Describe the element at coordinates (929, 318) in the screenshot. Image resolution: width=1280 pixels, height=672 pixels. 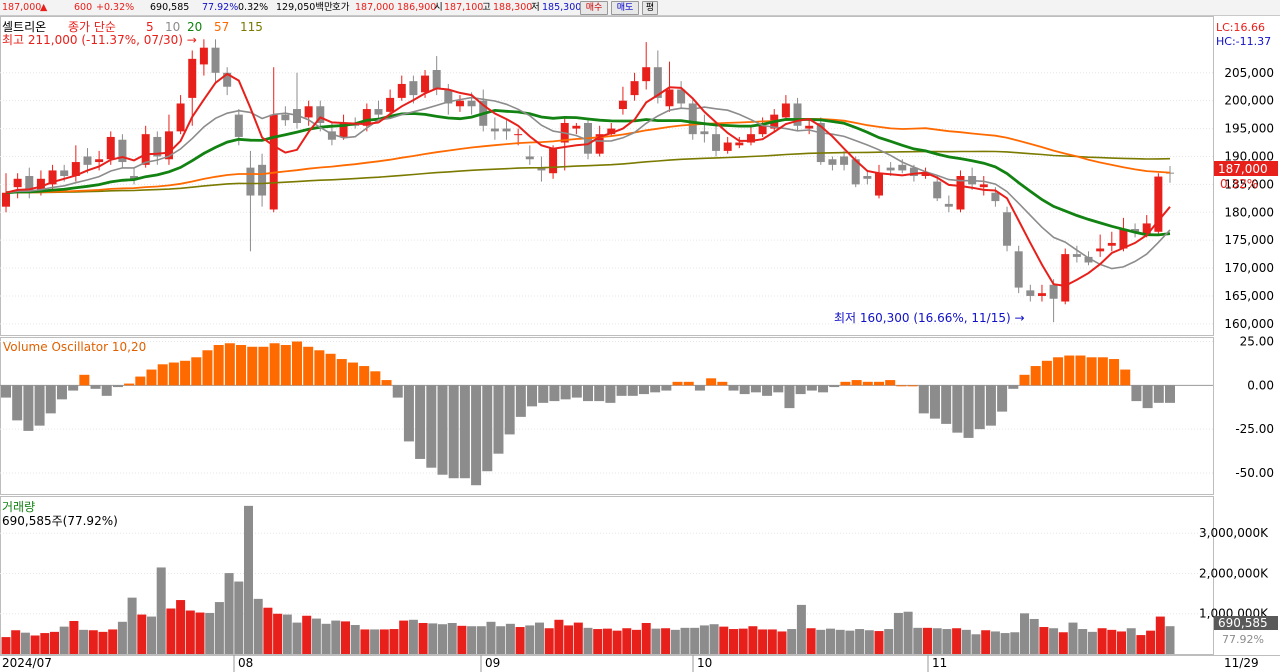
I see `low-note: 최저 160,300 (16.66%, 11/15) →` at that location.